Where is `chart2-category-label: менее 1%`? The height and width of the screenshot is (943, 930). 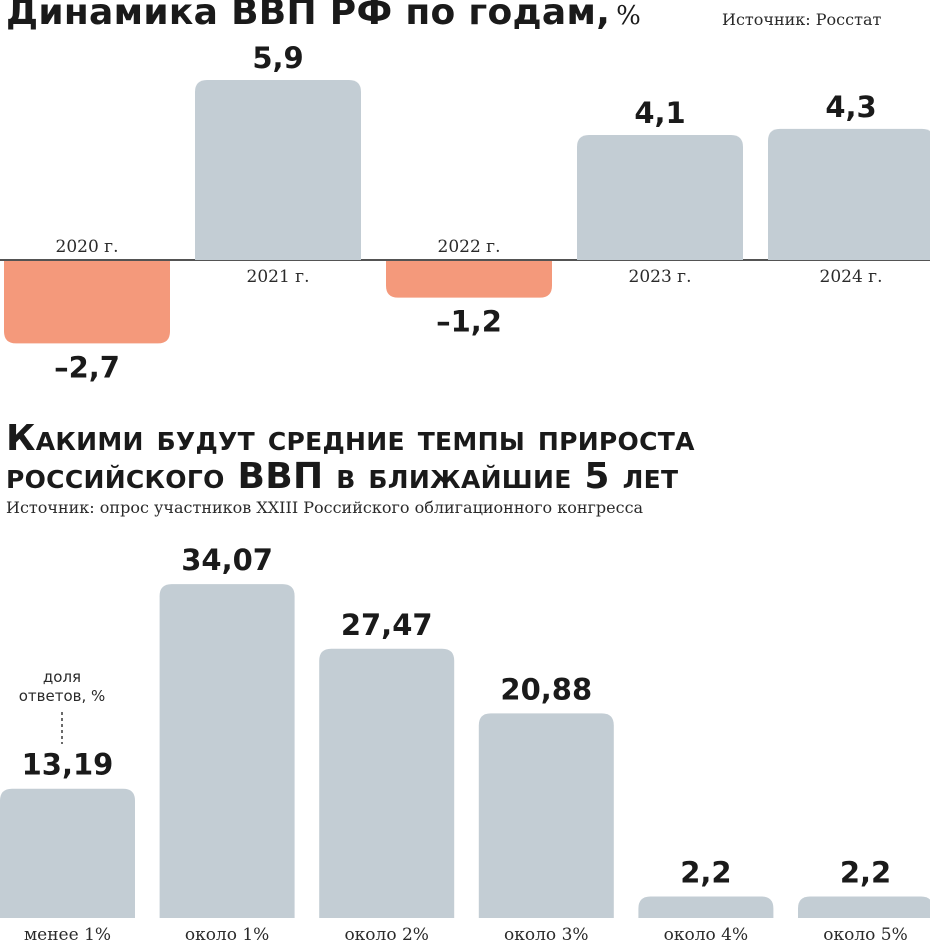
chart2-category-label: менее 1% is located at coordinates (67, 934).